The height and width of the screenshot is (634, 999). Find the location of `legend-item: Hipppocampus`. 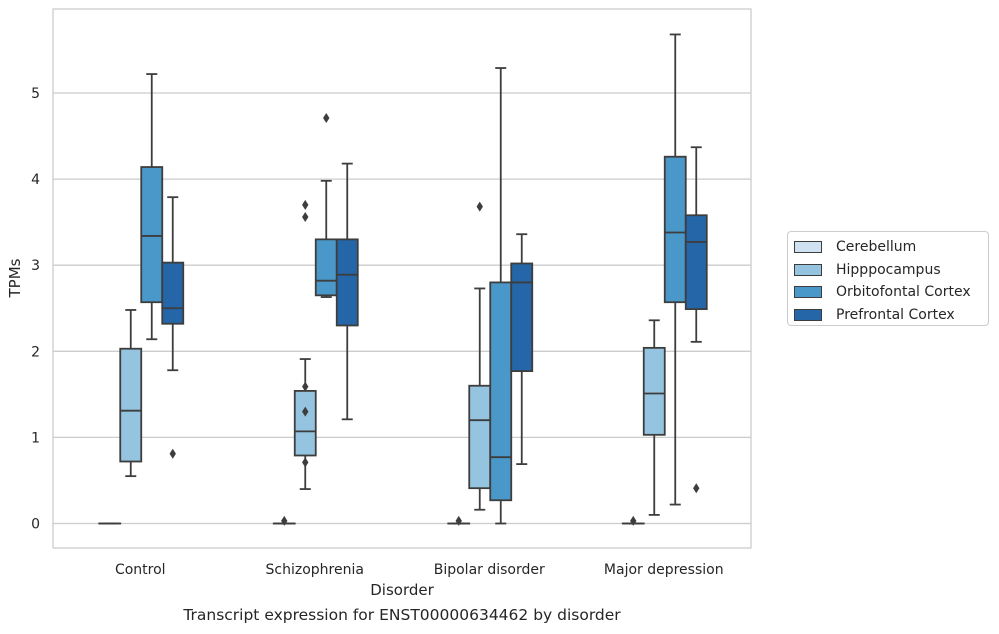

legend-item: Hipppocampus is located at coordinates (888, 270).